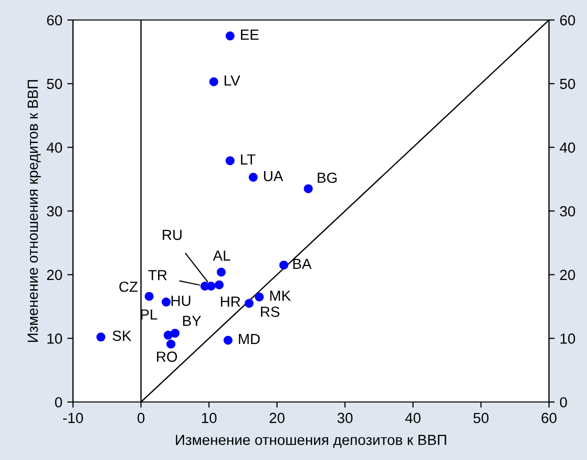 The height and width of the screenshot is (460, 587). What do you see at coordinates (58, 402) in the screenshot?
I see `y-tick-label: 0` at bounding box center [58, 402].